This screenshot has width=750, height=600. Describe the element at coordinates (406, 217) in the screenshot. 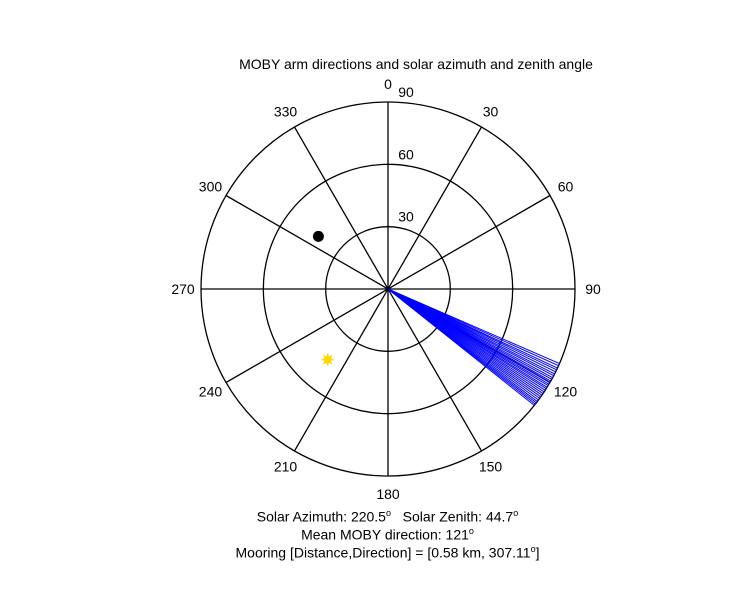

I see `radius-tick-label: 30` at that location.